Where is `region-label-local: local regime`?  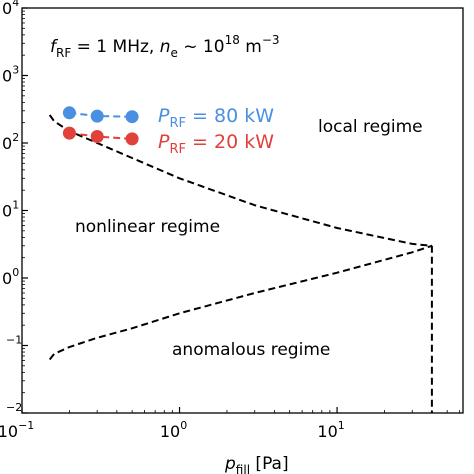 region-label-local: local regime is located at coordinates (370, 127).